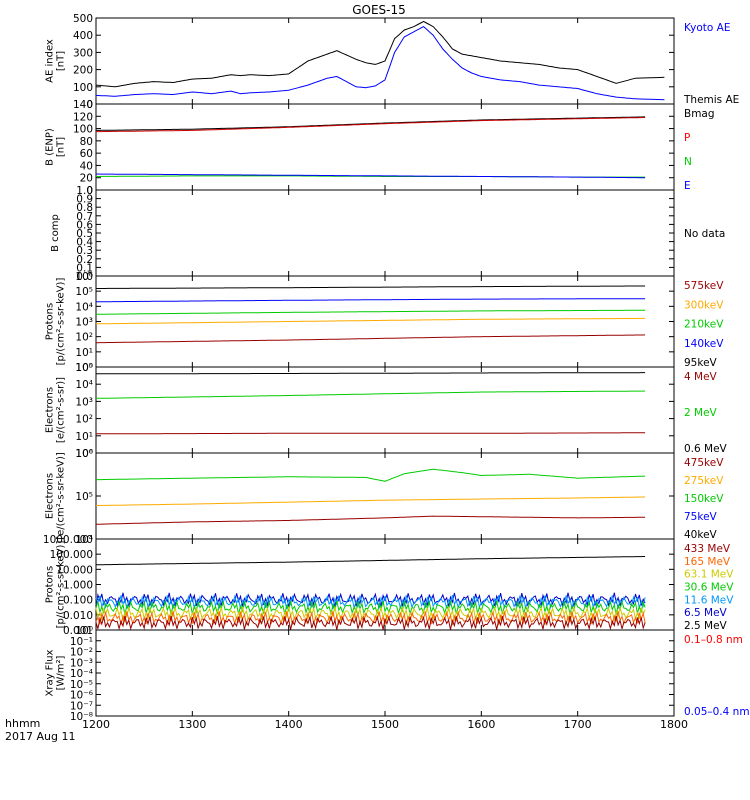  I want to click on y-tick-label: 10⁻⁴, so click(81, 674).